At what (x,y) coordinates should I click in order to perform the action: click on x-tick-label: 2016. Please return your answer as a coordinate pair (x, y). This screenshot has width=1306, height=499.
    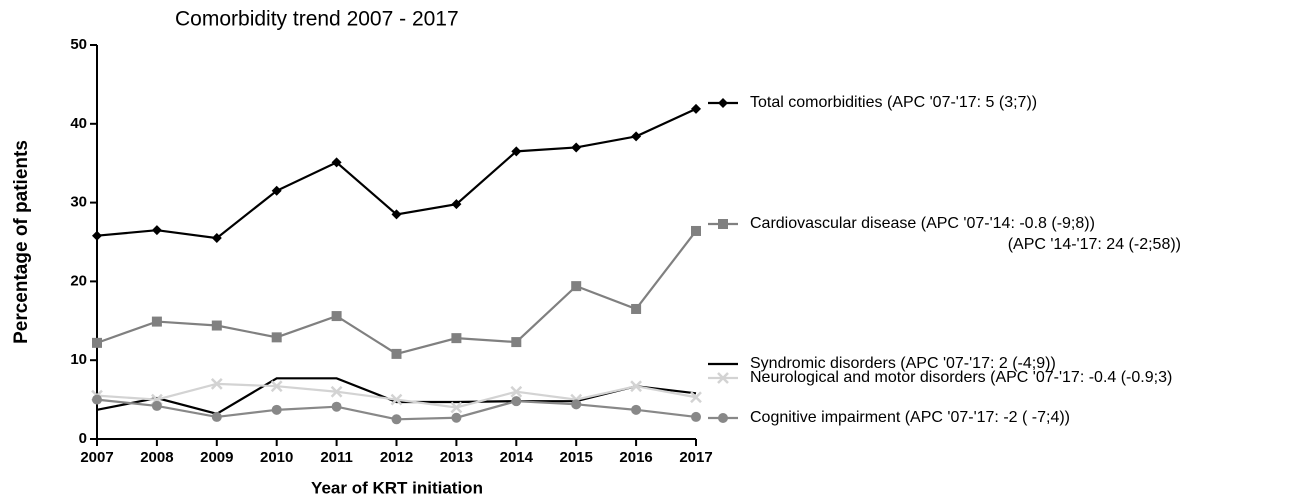
    Looking at the image, I should click on (635, 457).